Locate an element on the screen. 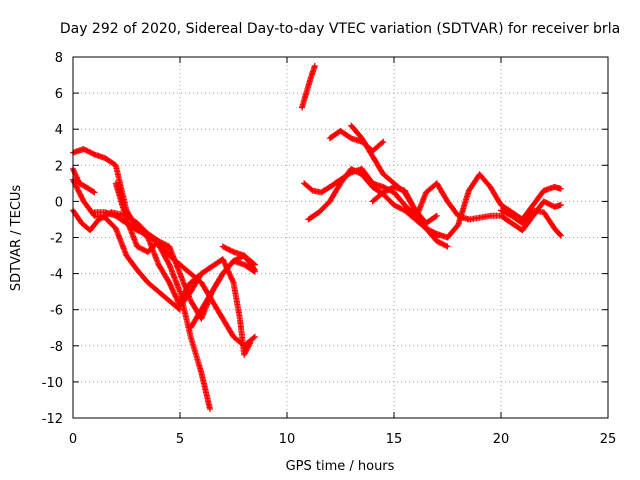 The height and width of the screenshot is (480, 640). y-tick-label: 8 is located at coordinates (59, 58).